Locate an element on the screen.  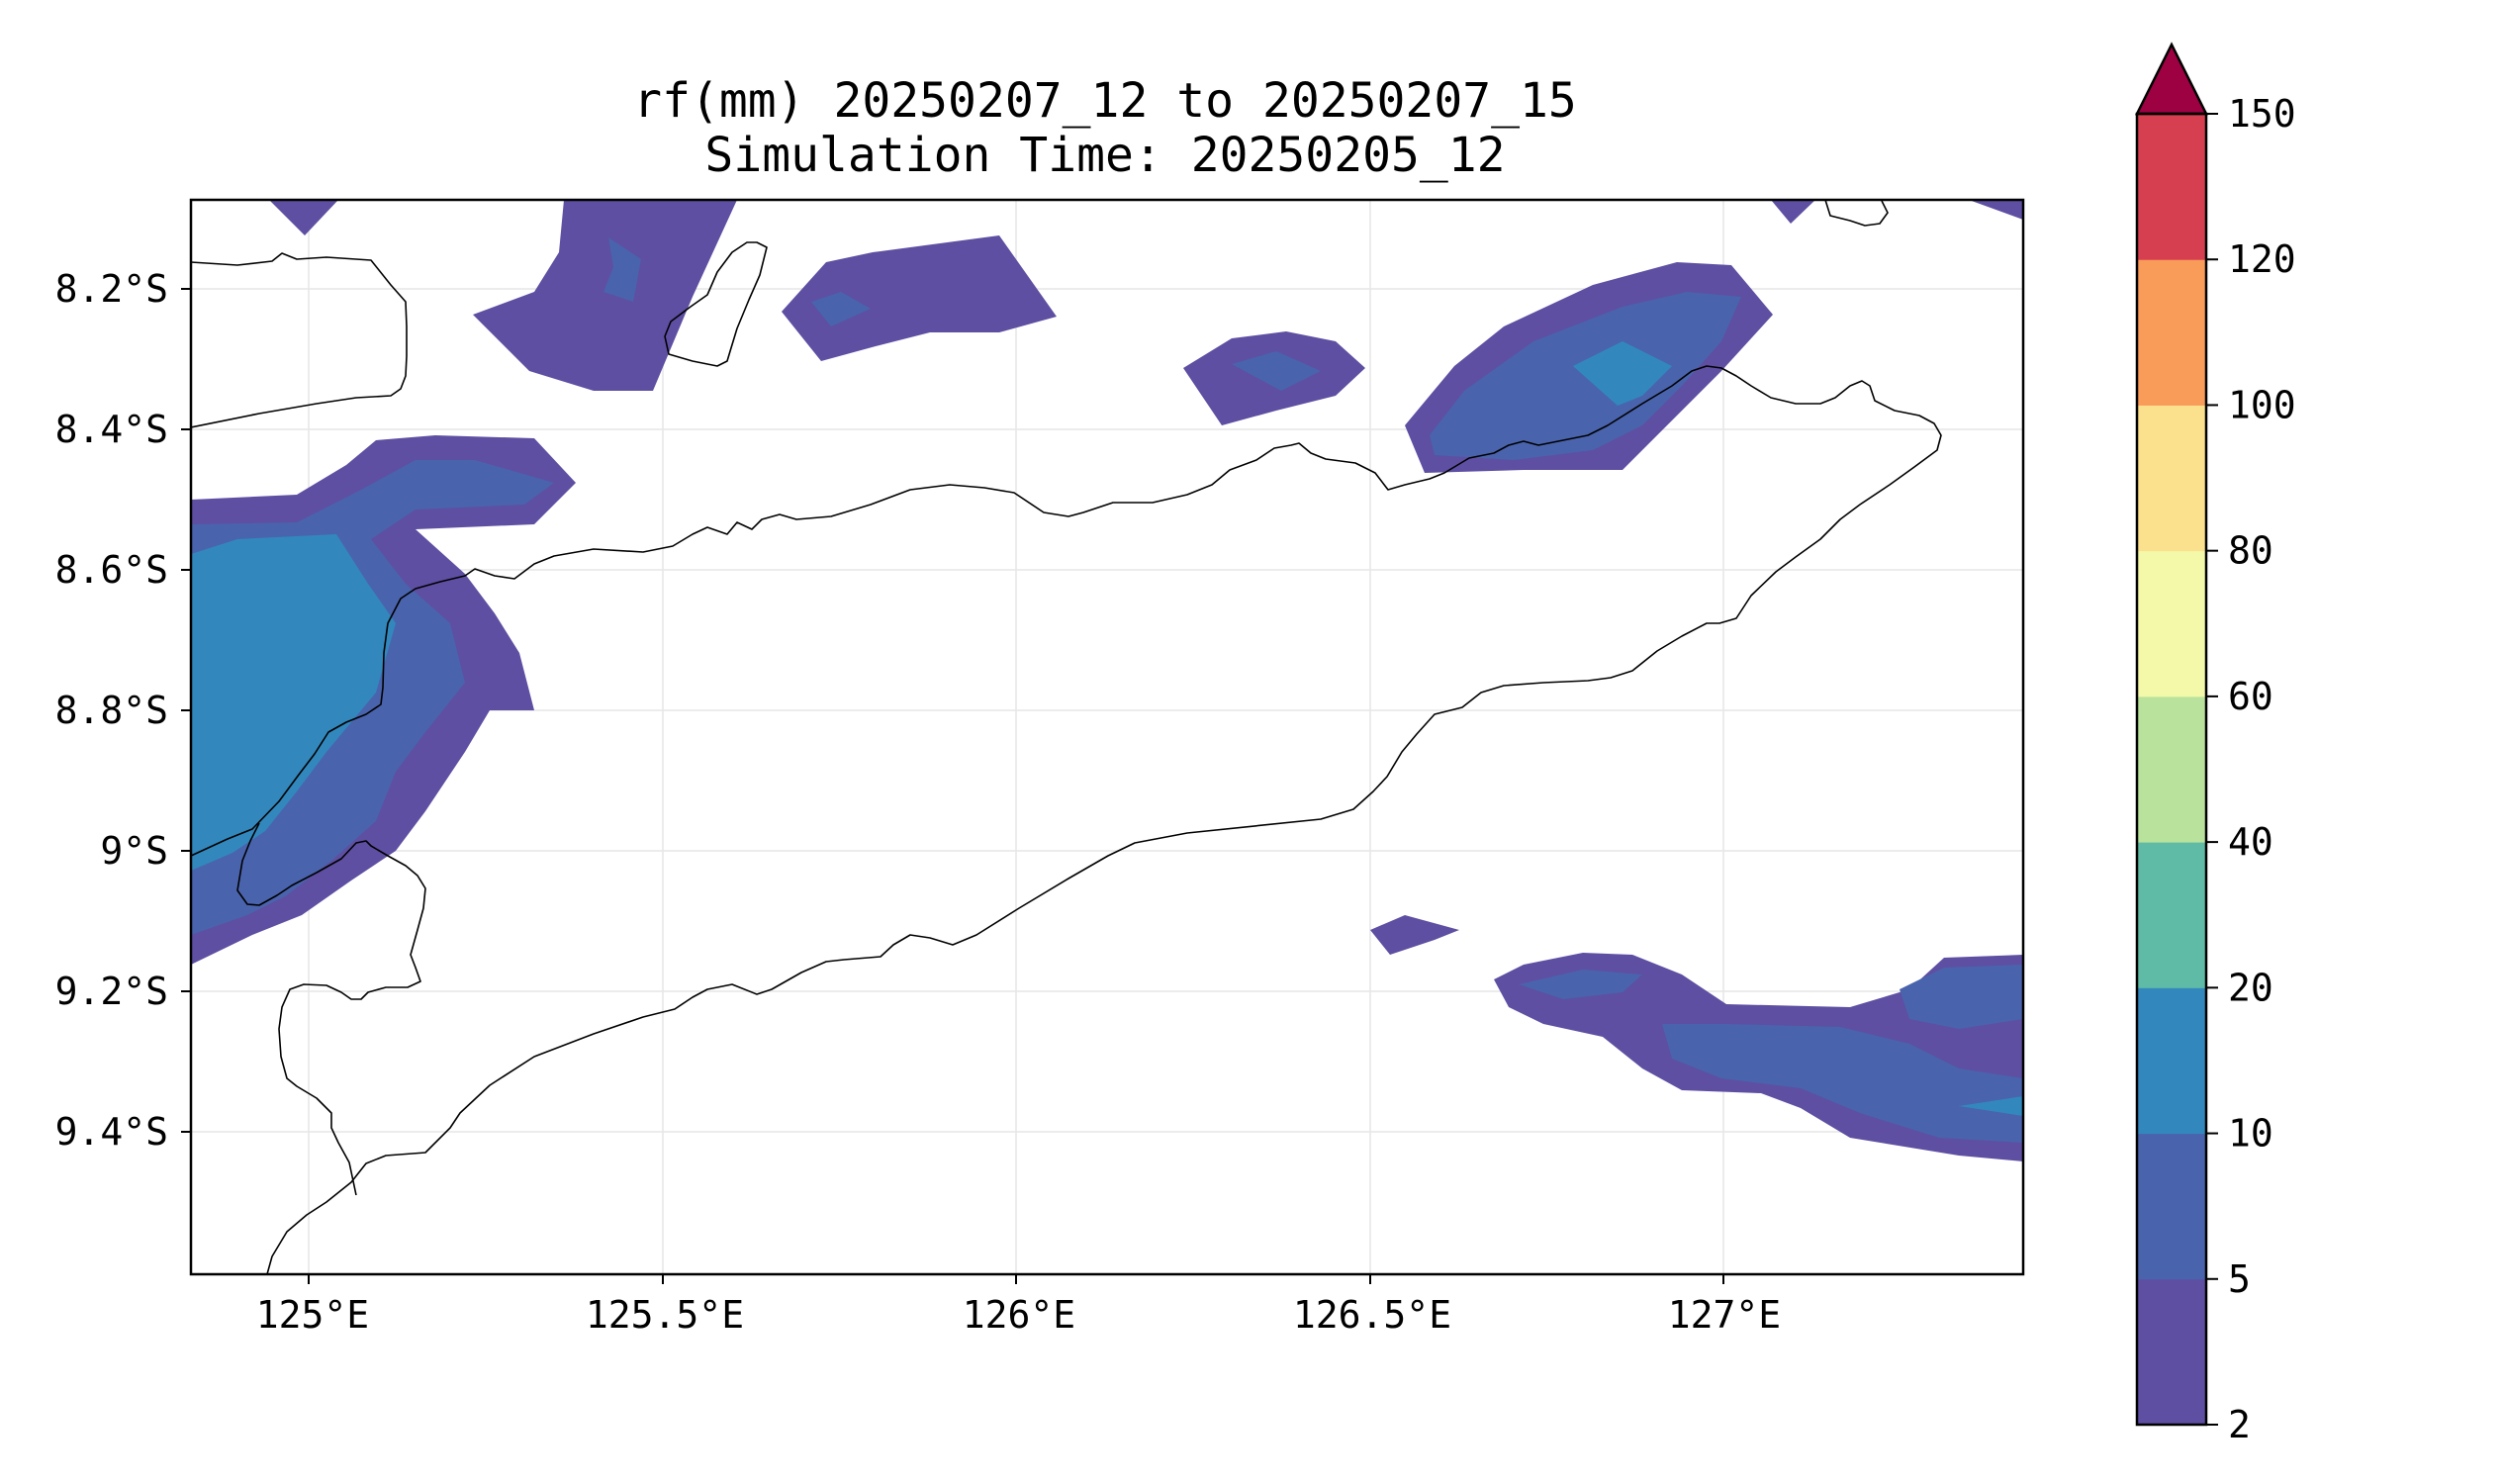
lon-tick-label: 126°E is located at coordinates (1019, 1315).